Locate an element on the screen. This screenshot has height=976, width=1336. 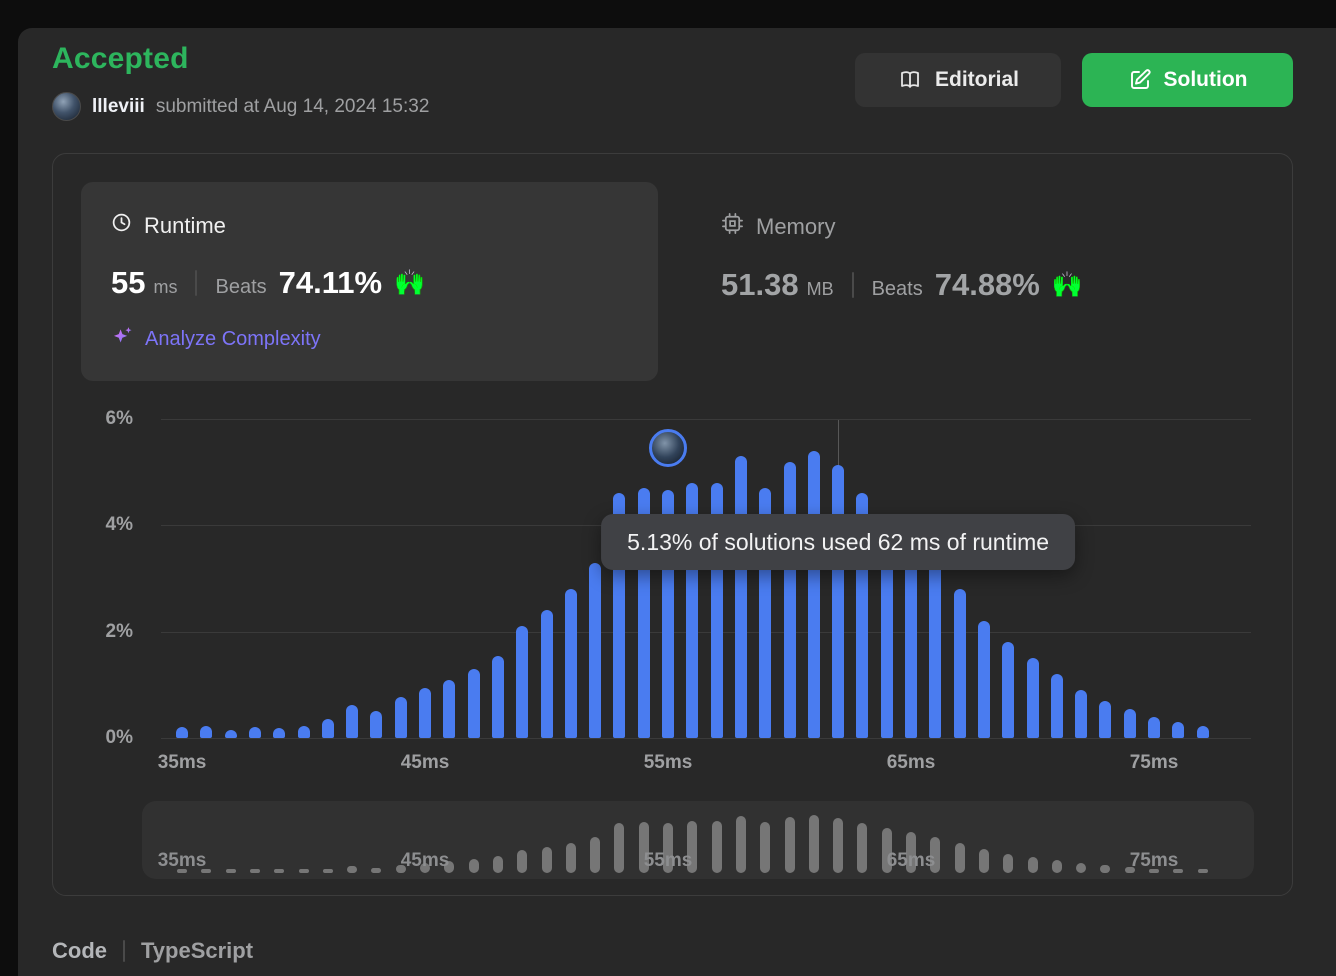
runtime-bar-49ms is located at coordinates (522, 682).